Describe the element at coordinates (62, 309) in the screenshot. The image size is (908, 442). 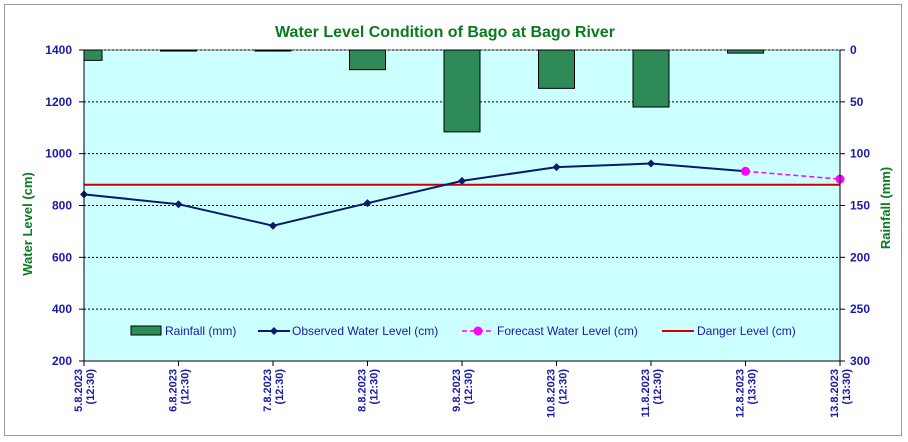
I see `y-left-tick-label: 400` at that location.